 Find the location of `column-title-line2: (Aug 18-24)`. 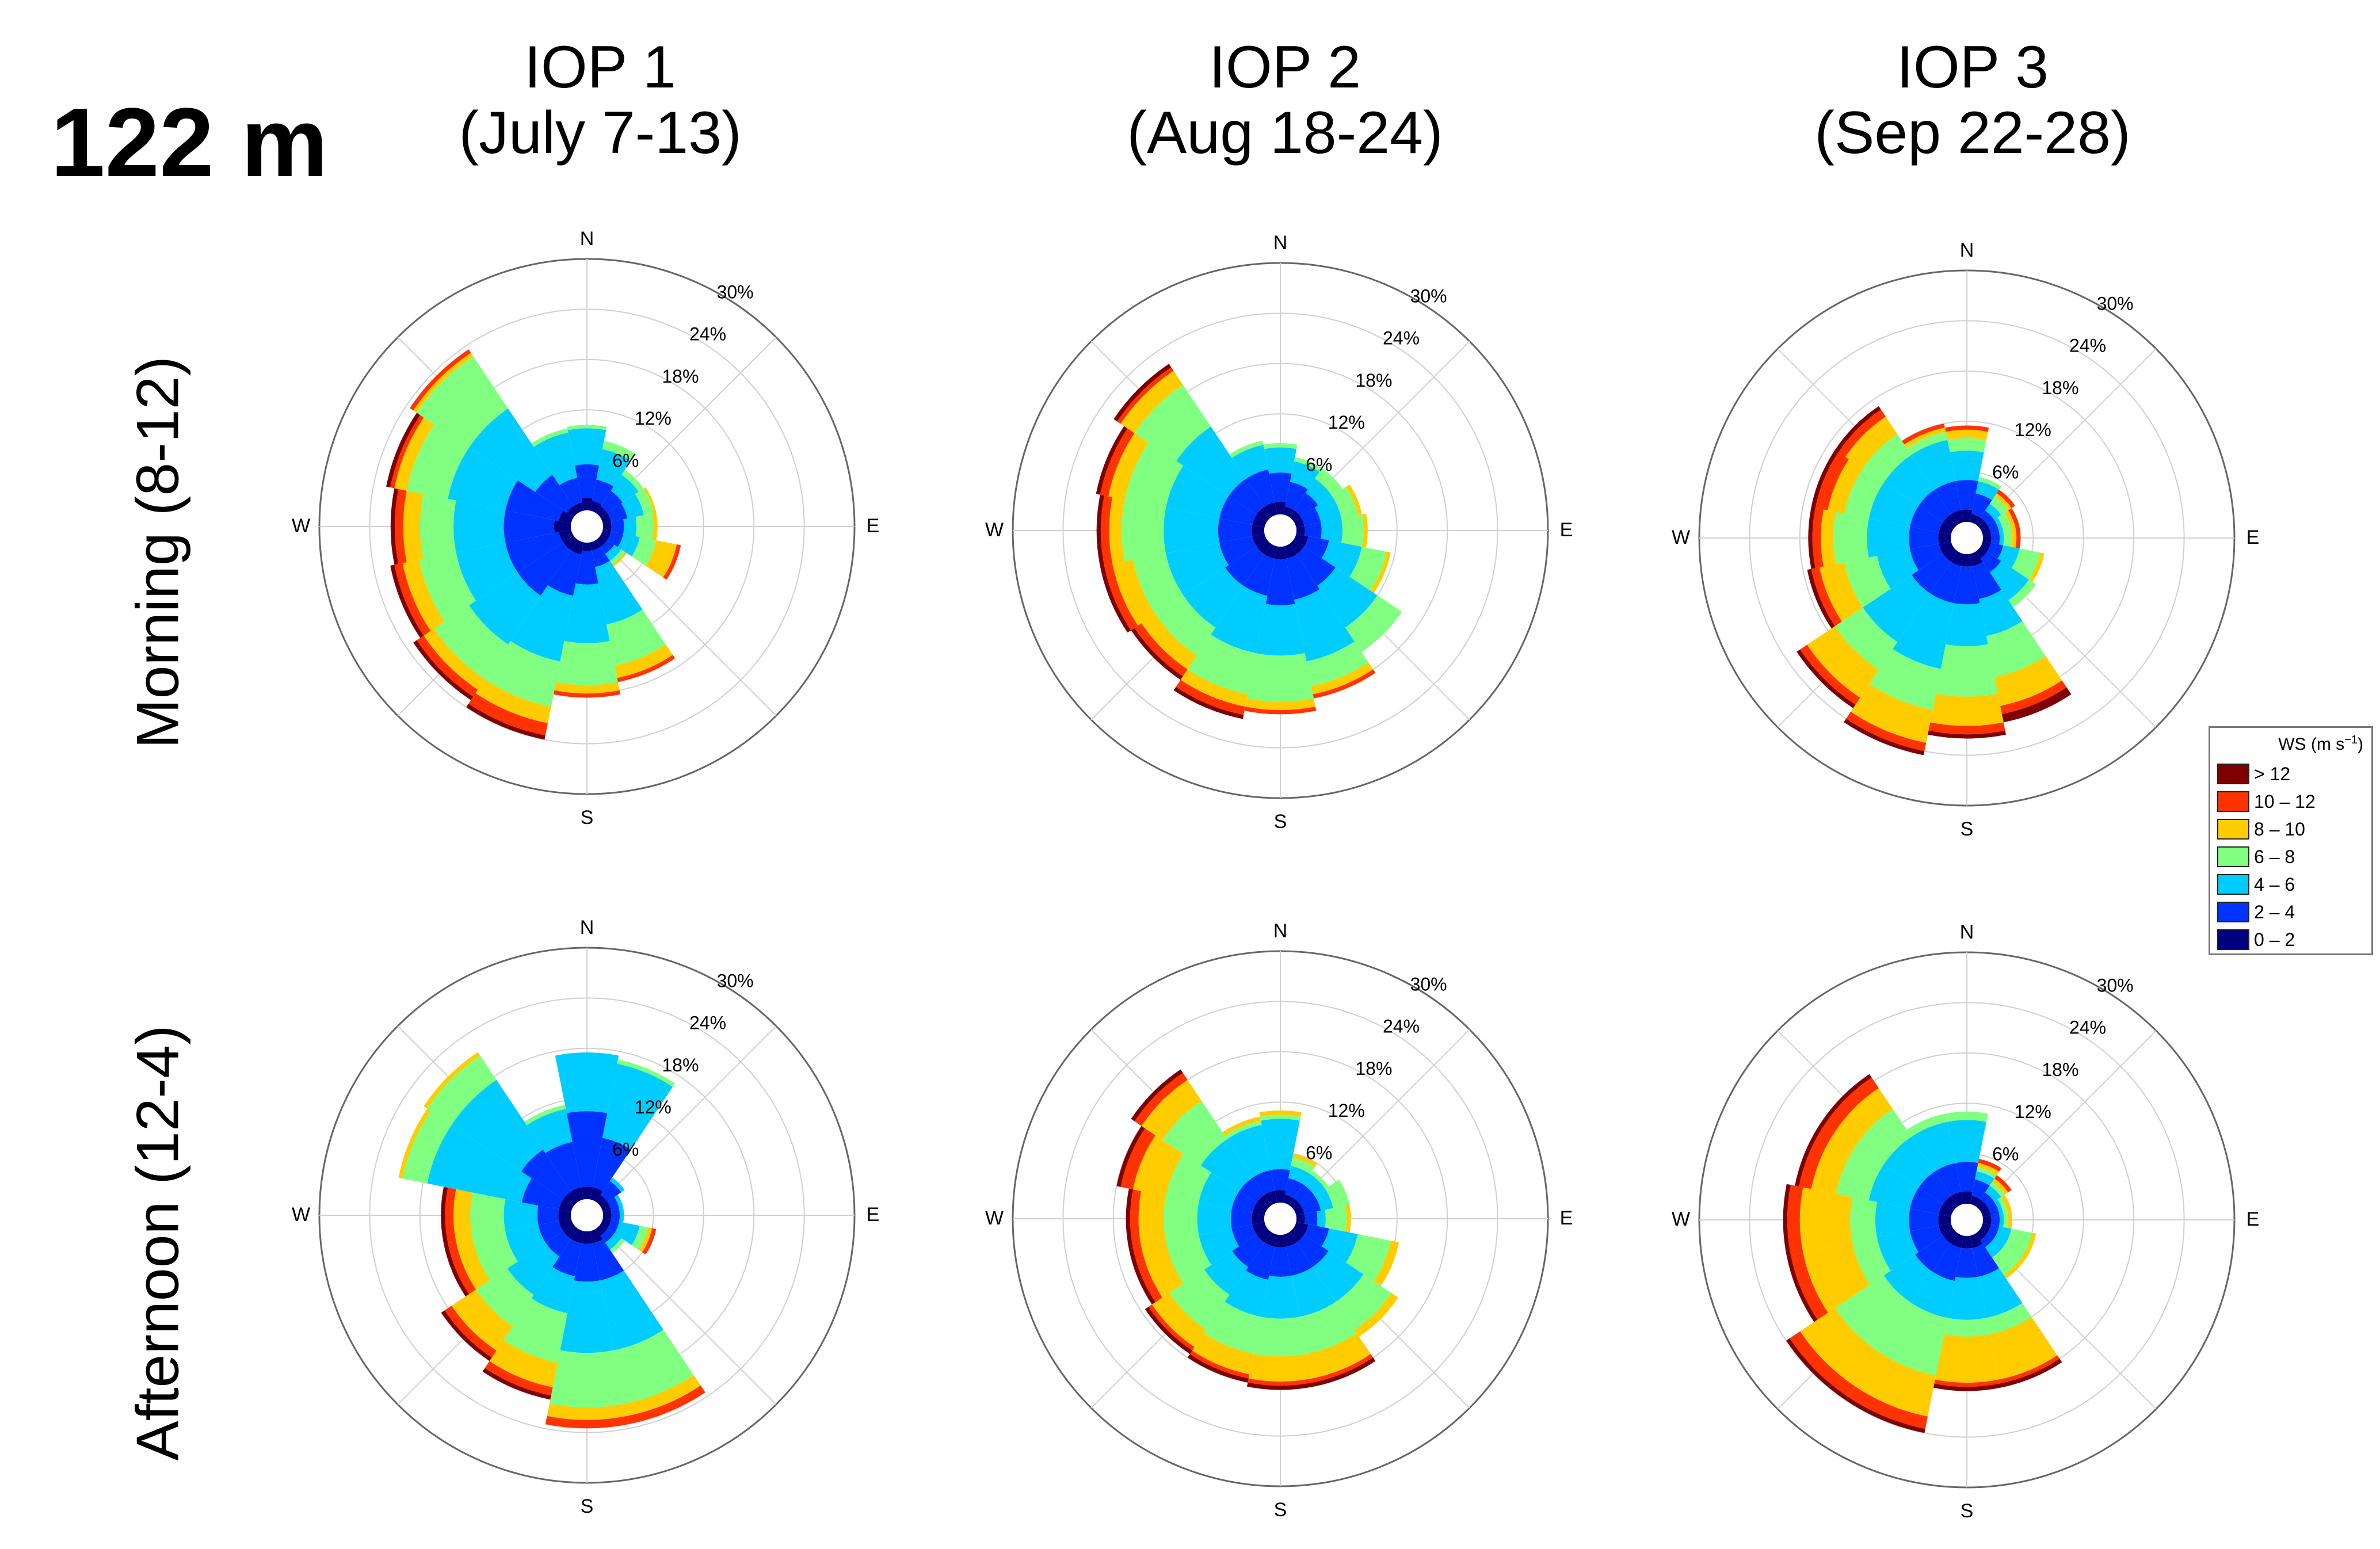

column-title-line2: (Aug 18-24) is located at coordinates (1285, 133).